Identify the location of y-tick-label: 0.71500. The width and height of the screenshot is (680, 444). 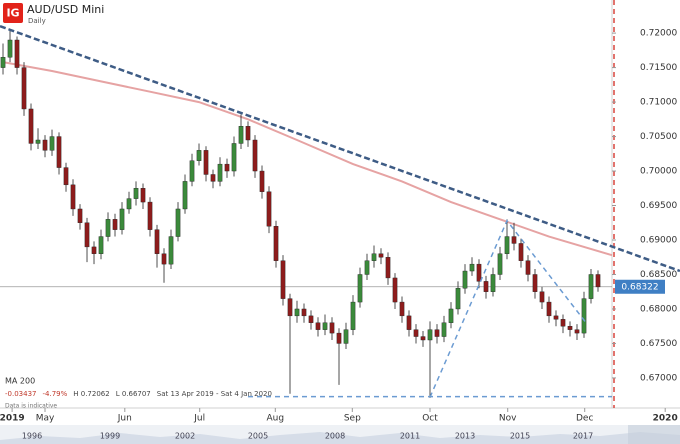
(658, 68).